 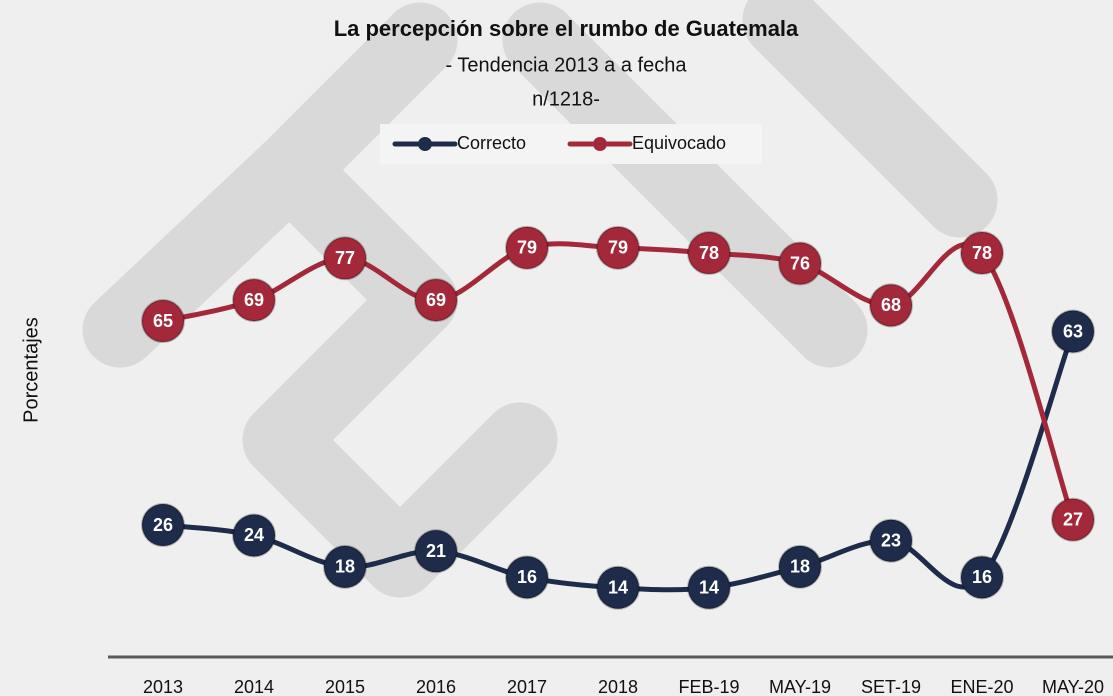 I want to click on data-label: 76, so click(x=800, y=263).